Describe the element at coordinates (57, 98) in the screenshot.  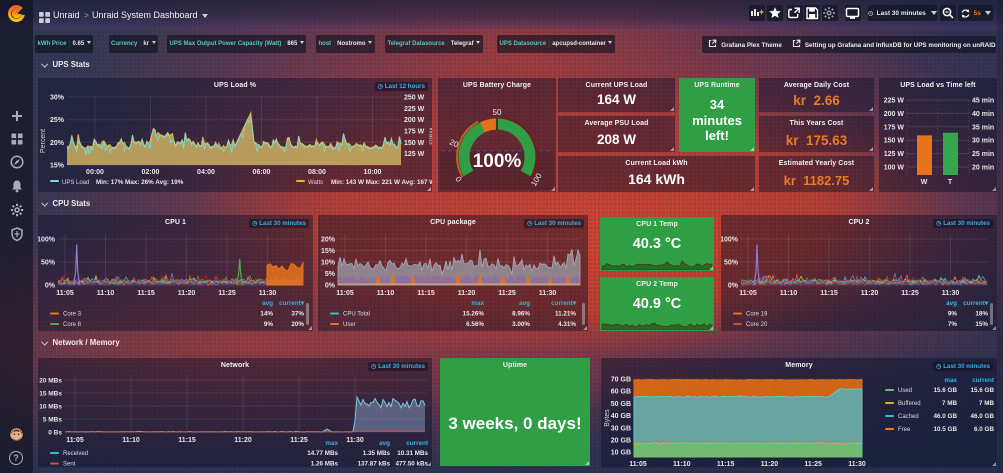
I see `svg-text: 30%` at that location.